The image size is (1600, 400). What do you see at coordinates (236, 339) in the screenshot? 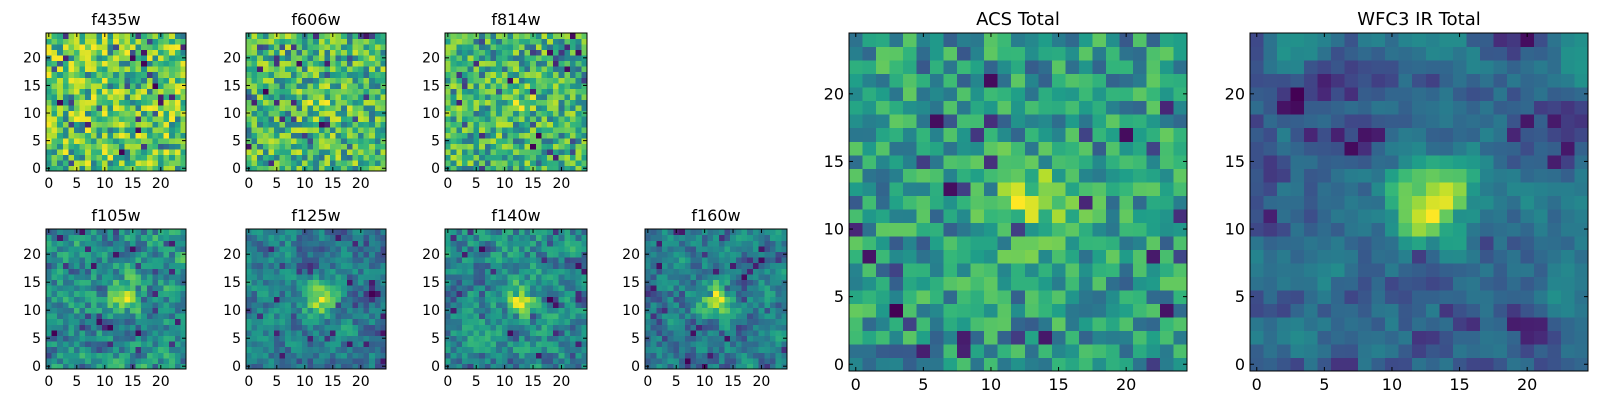
I see `y-tick-label: 5` at bounding box center [236, 339].